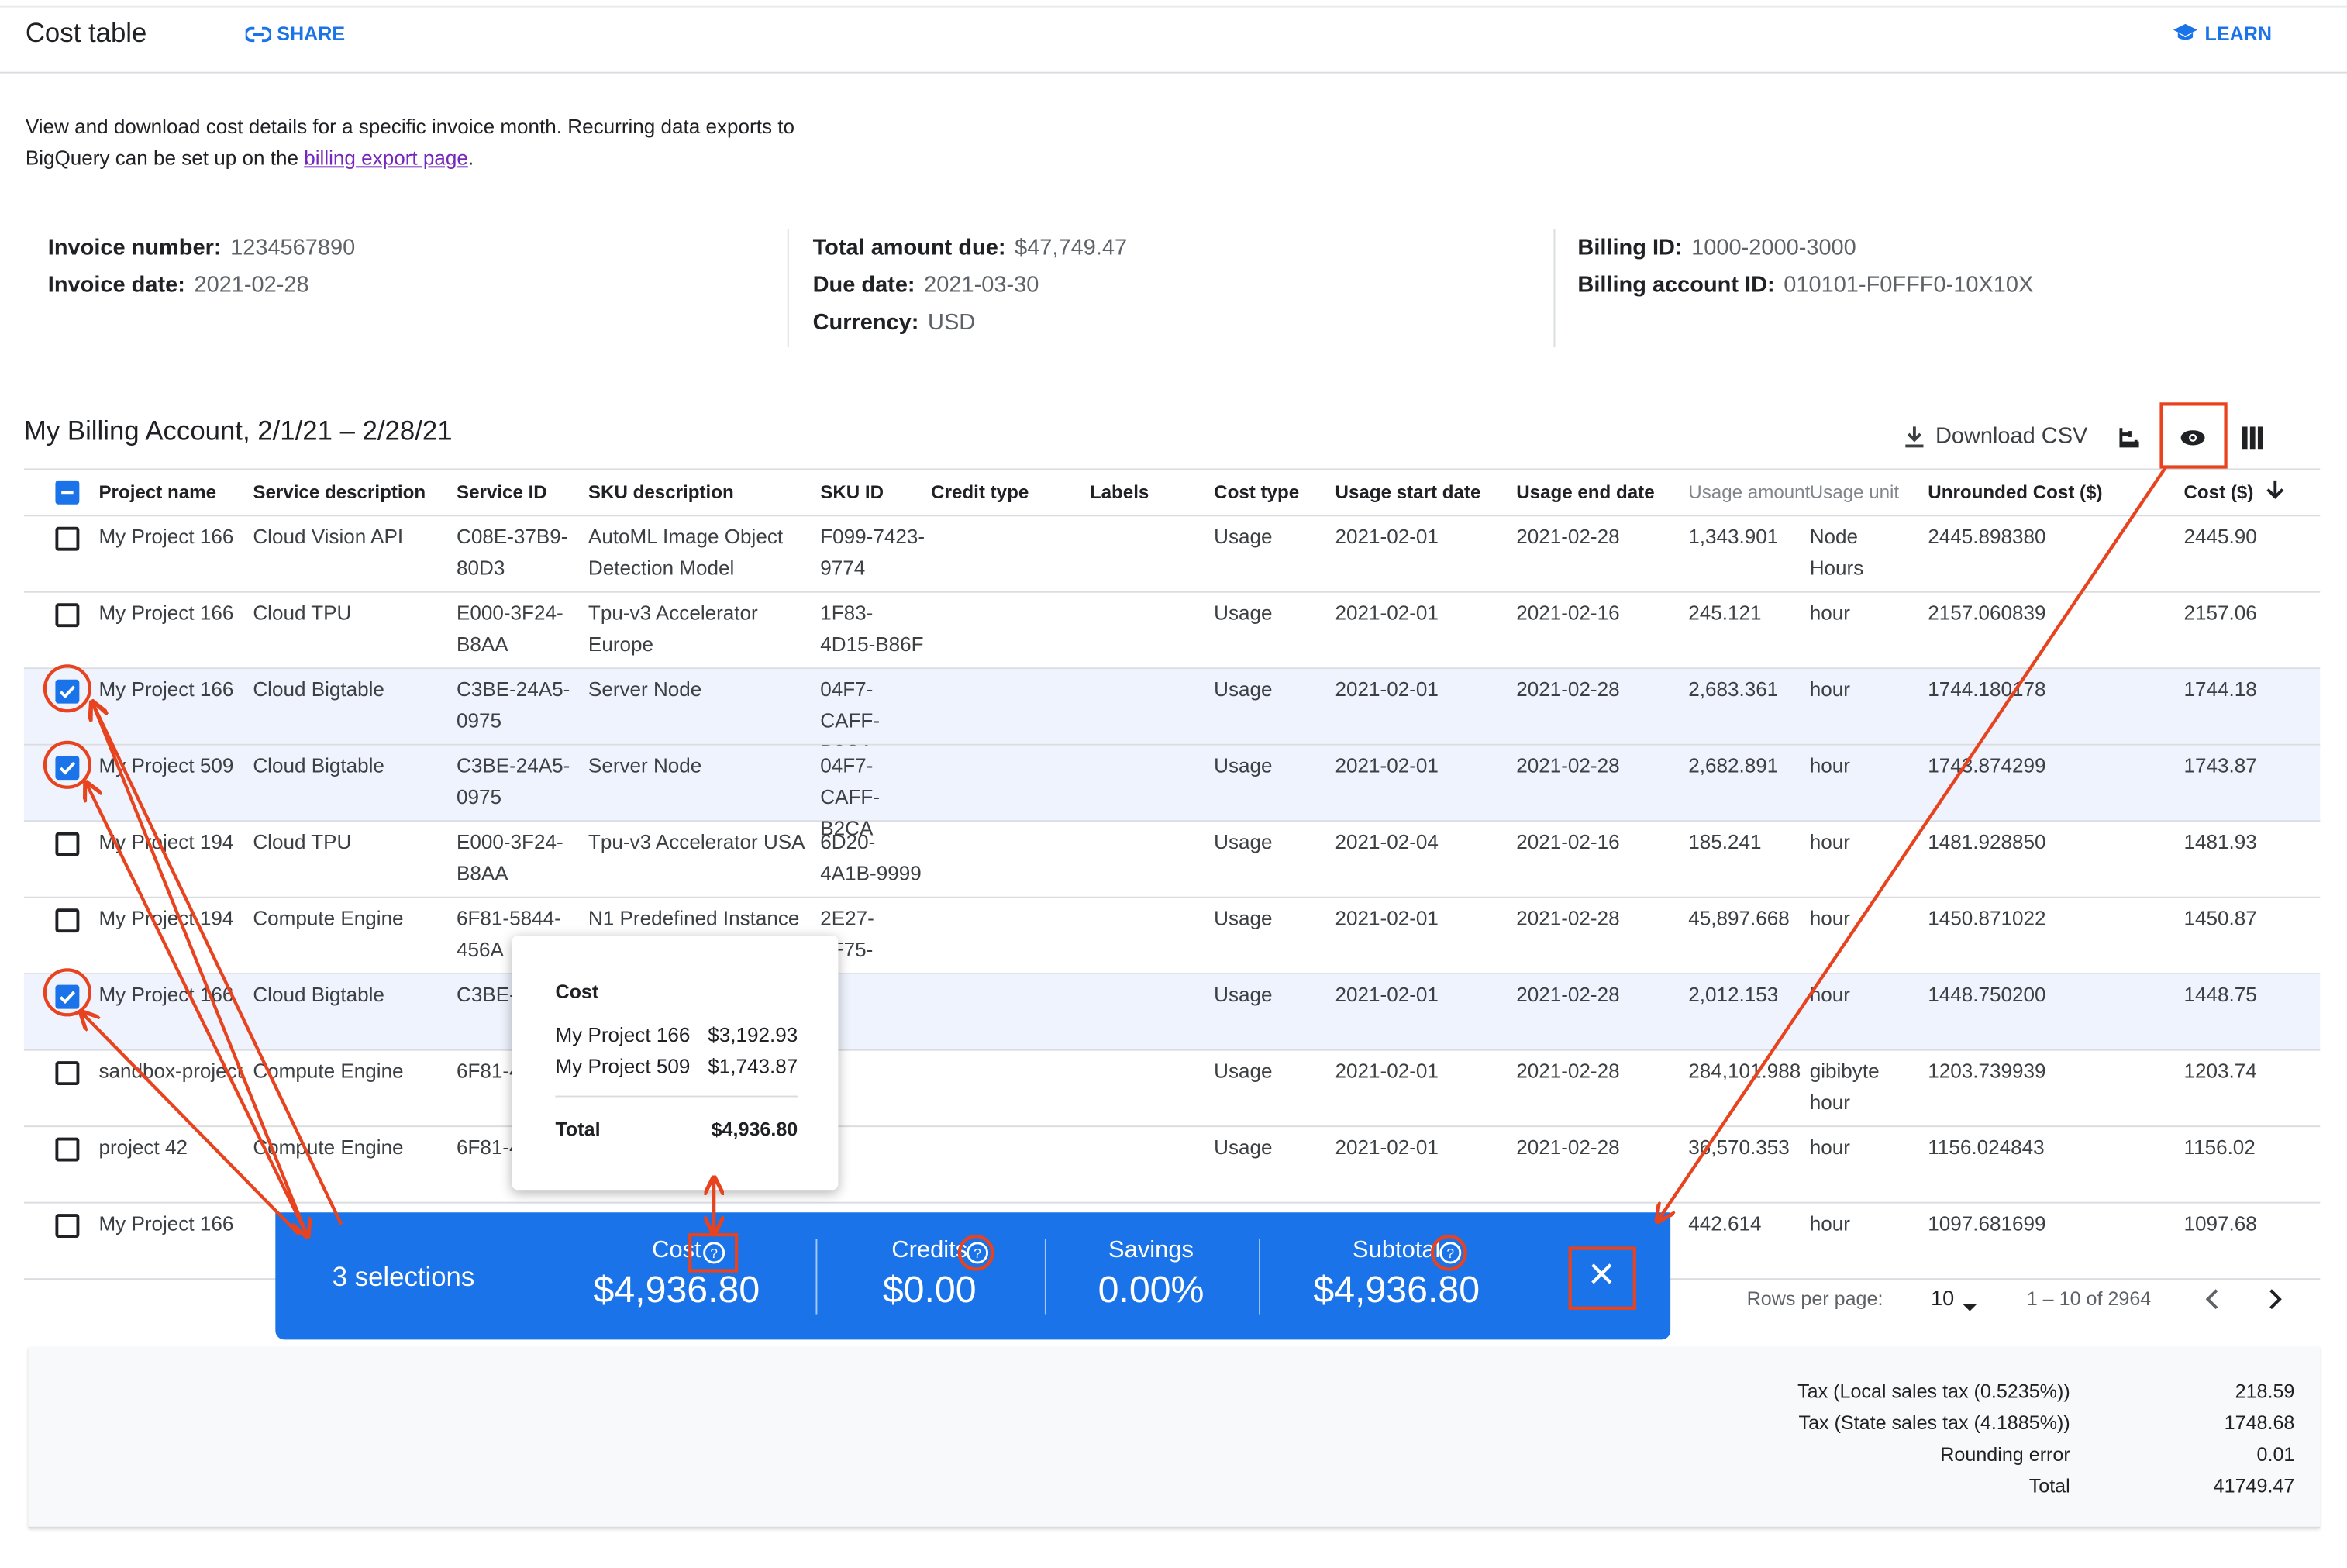  What do you see at coordinates (623, 1034) in the screenshot?
I see `popup-item-name: My Project 166` at bounding box center [623, 1034].